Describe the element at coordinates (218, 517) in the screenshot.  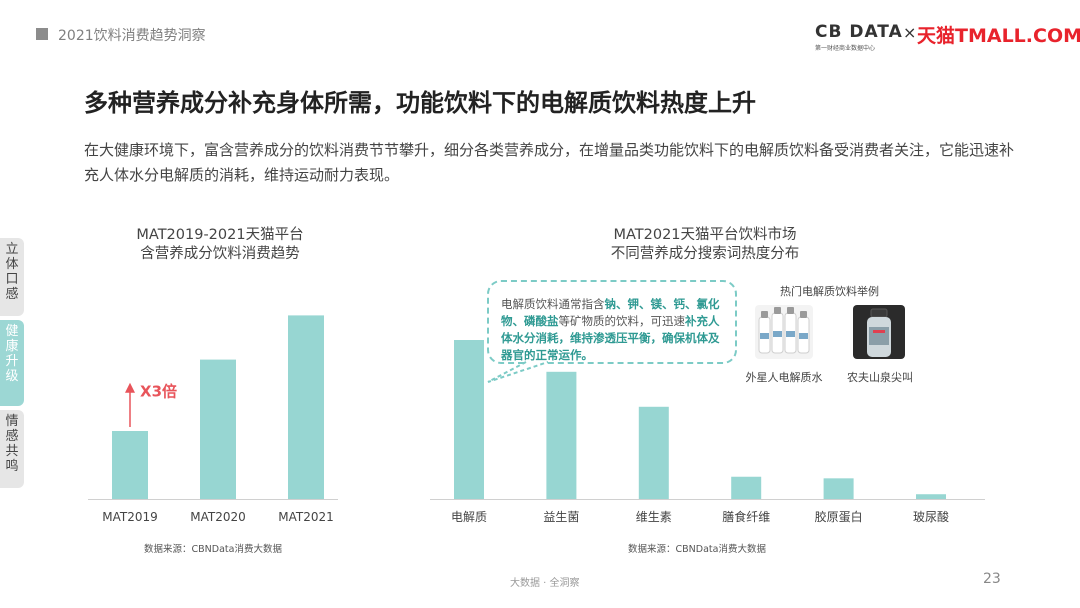
I see `left-chart-tick-label: MAT2020` at that location.